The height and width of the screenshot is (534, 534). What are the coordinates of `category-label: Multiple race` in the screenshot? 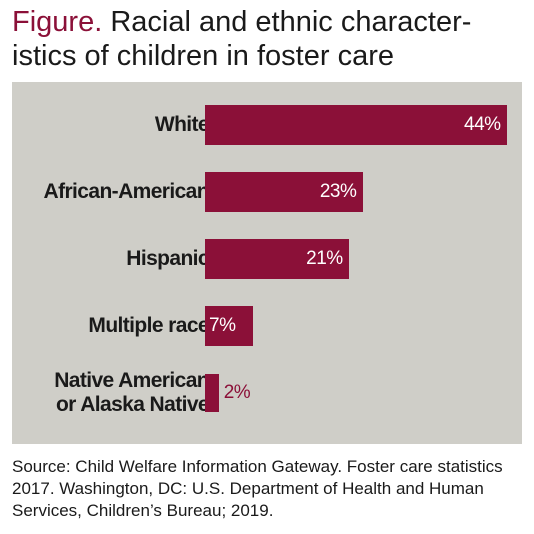 It's located at (148, 325).